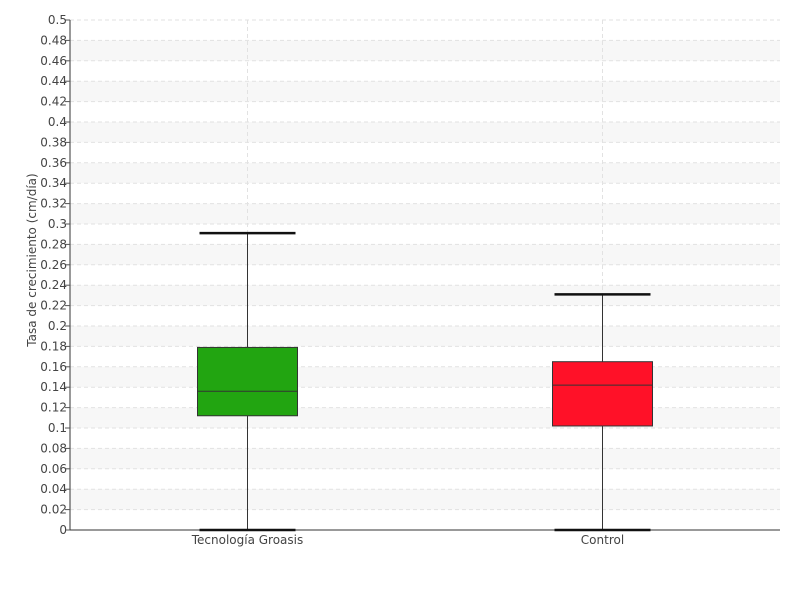 This screenshot has width=800, height=600. I want to click on y-tick-label: 0.42, so click(53, 102).